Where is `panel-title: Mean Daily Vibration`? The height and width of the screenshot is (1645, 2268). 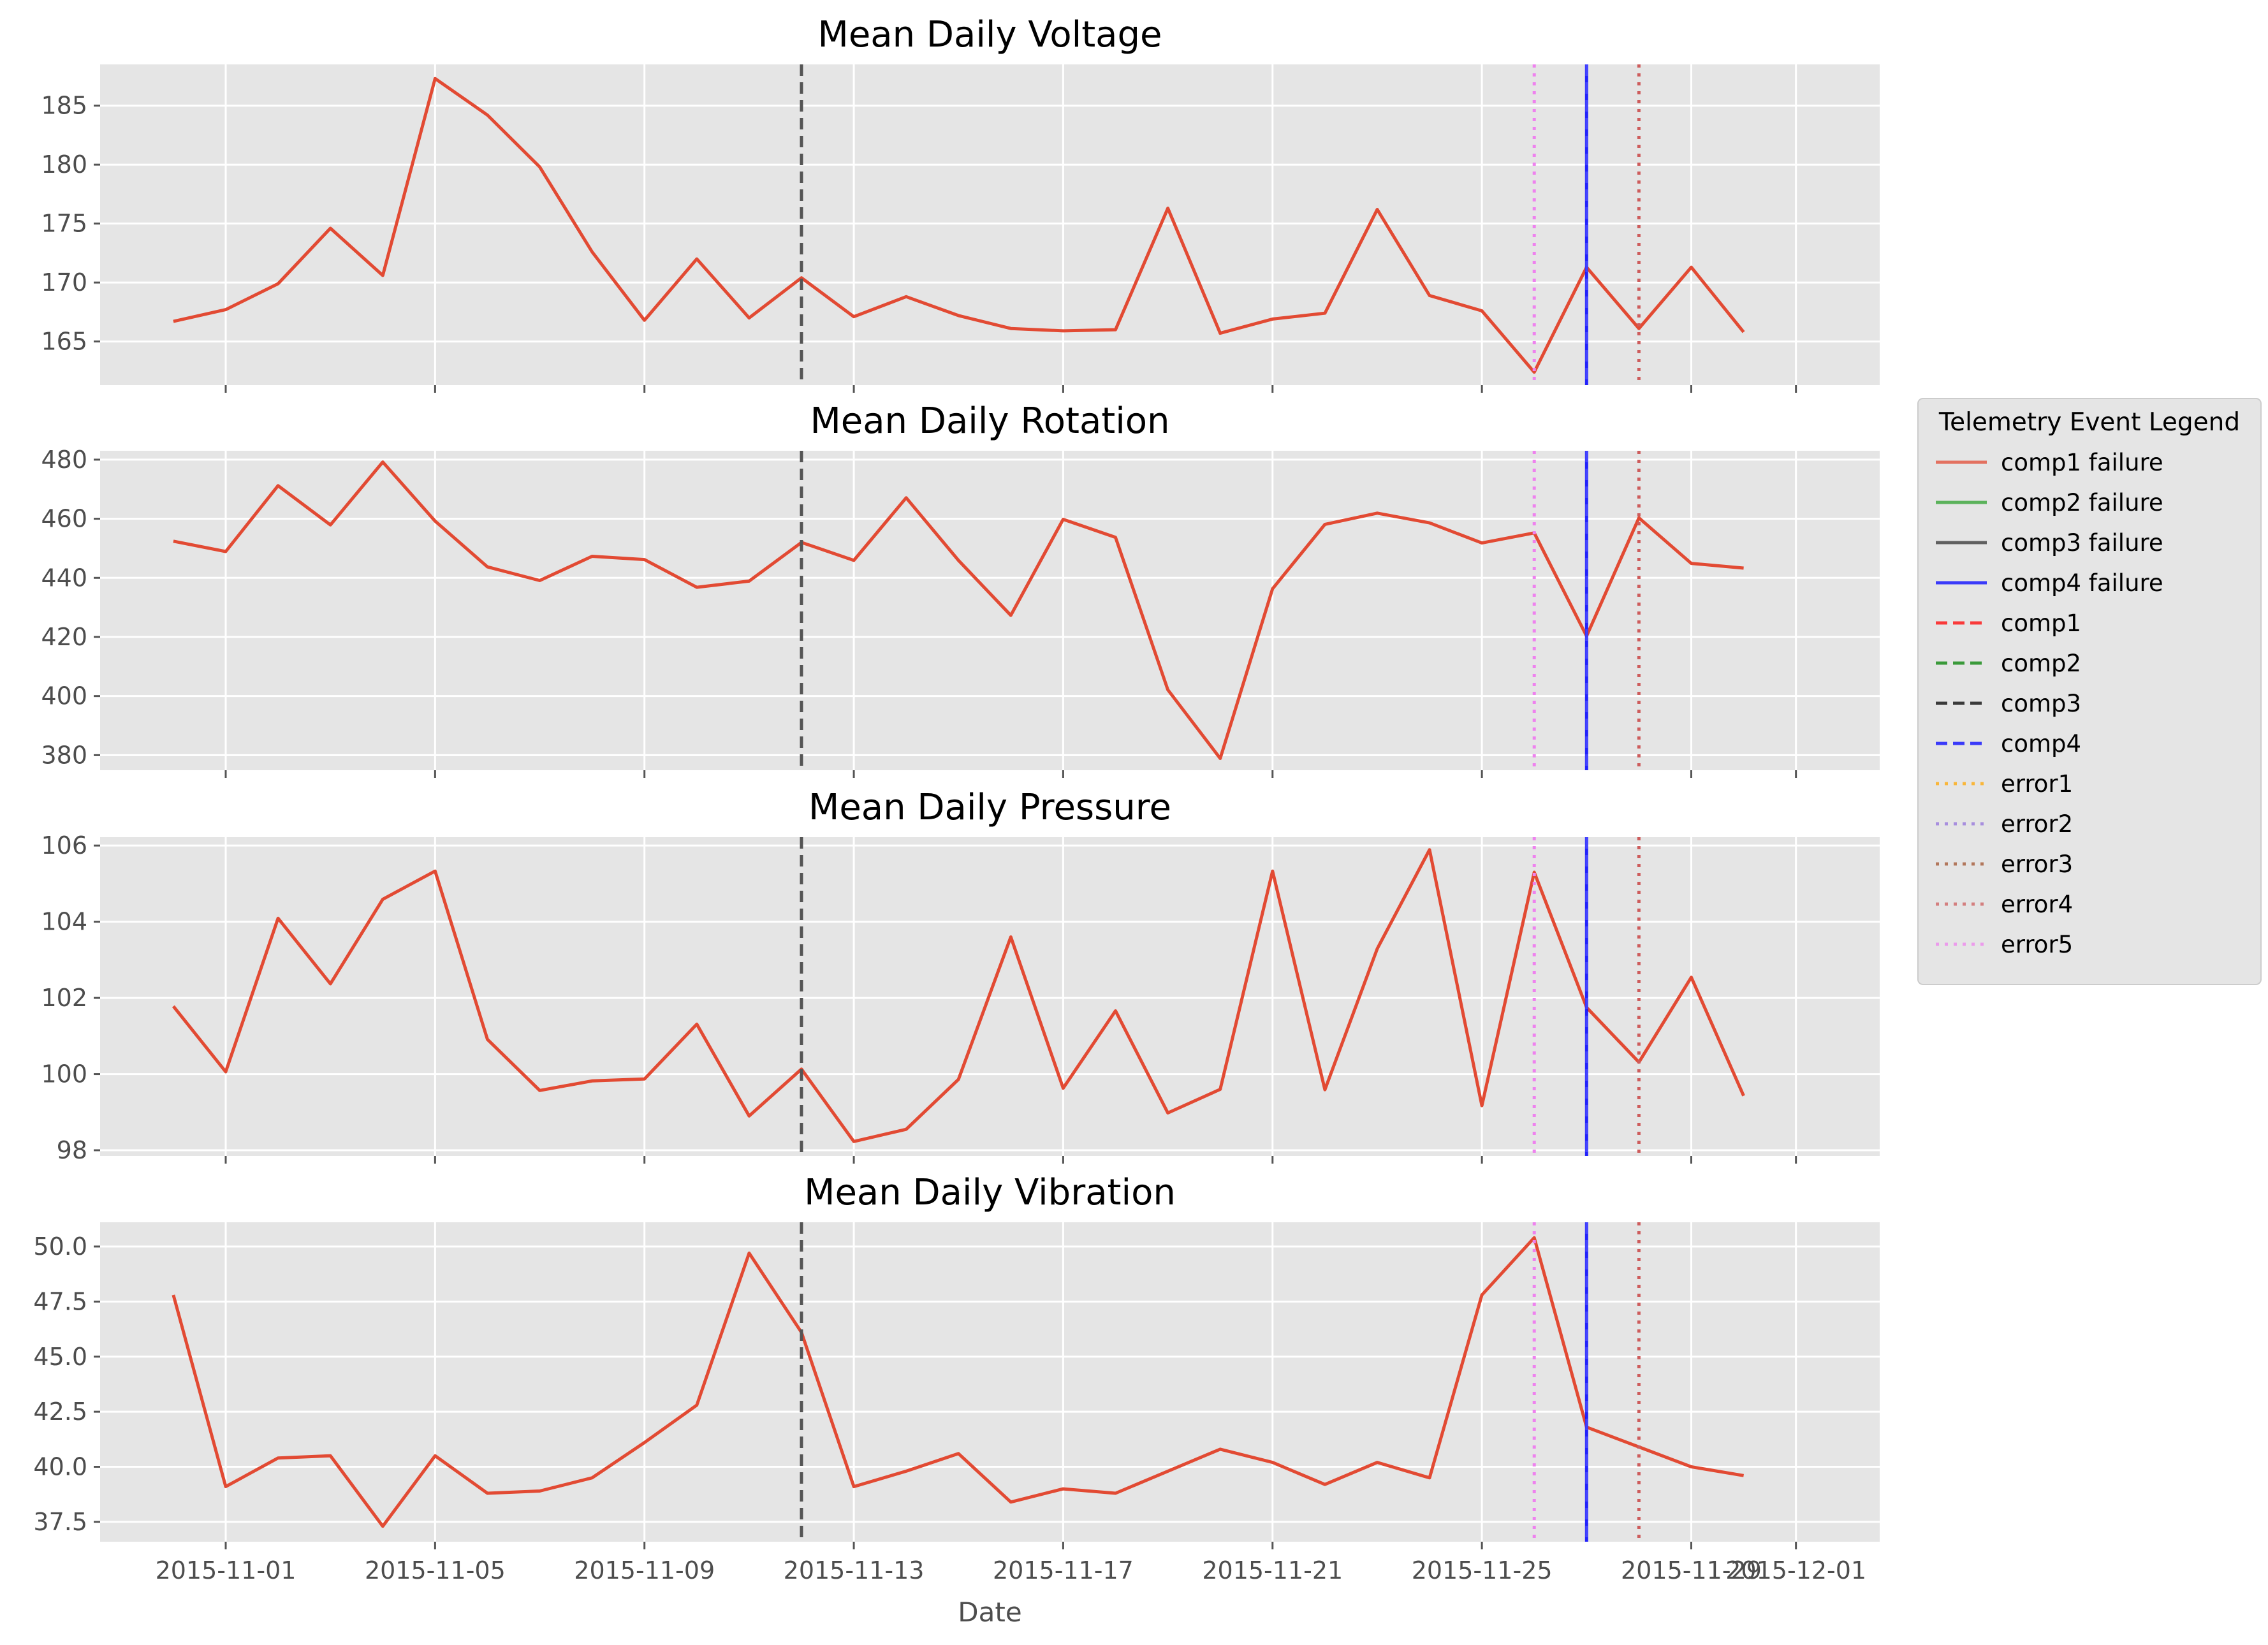 panel-title: Mean Daily Vibration is located at coordinates (990, 1193).